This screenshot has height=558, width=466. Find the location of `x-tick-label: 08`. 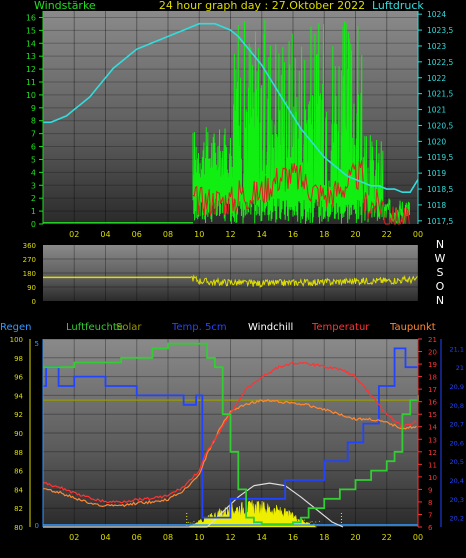

x-tick-label: 08 is located at coordinates (168, 537).